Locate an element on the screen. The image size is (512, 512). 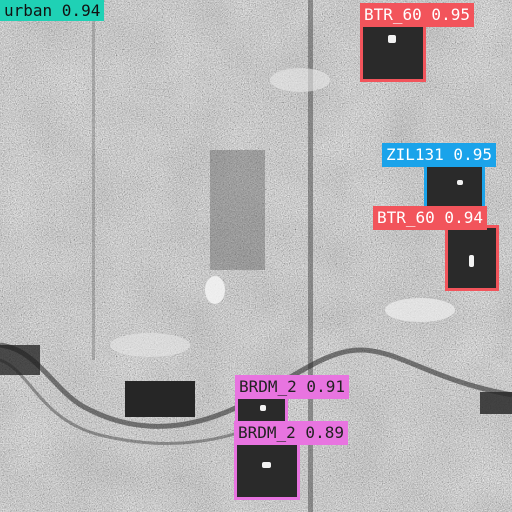
target-chip-brdm2-lower is located at coordinates (267, 469).